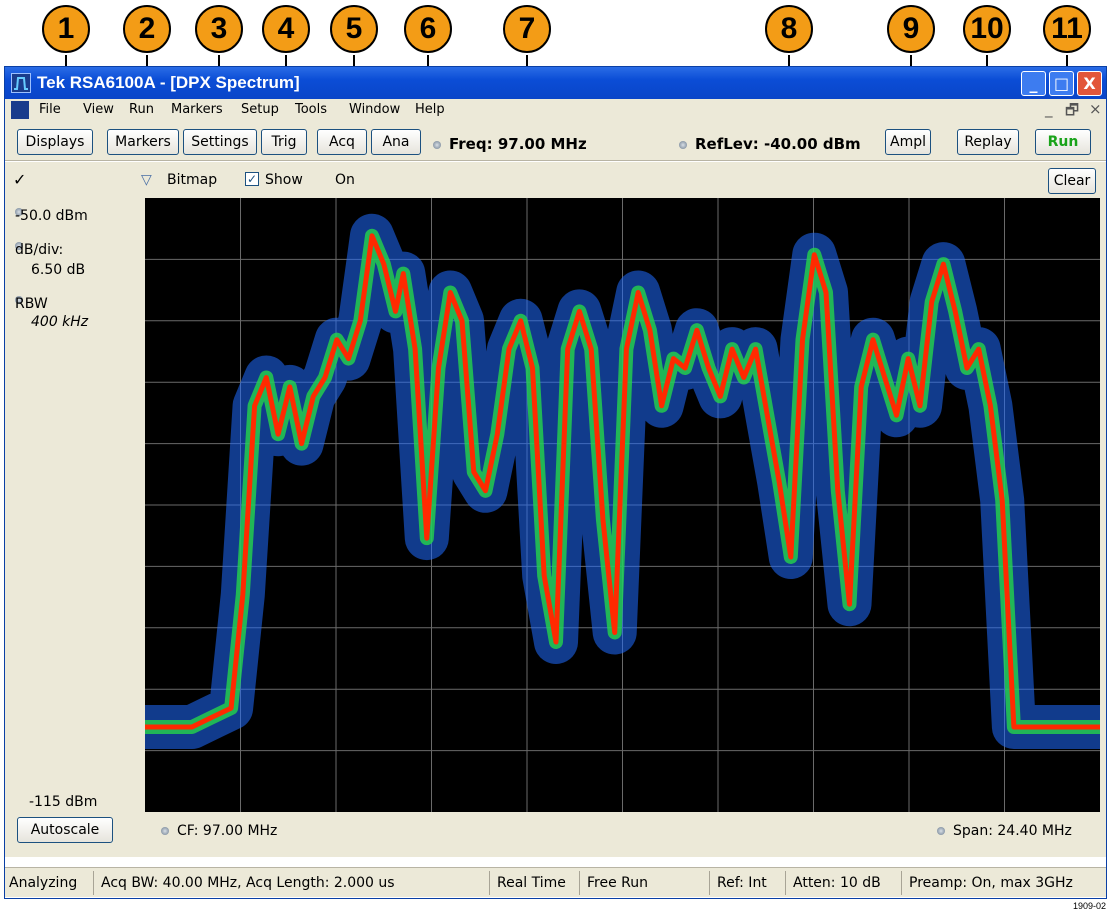  I want to click on callout-4: 4, so click(286, 29).